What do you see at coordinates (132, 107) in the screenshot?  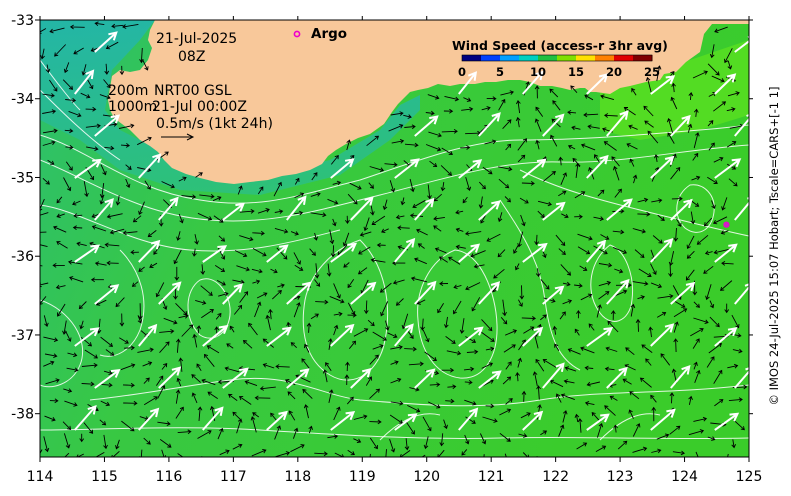 I see `depth-label-1000: 1000m` at bounding box center [132, 107].